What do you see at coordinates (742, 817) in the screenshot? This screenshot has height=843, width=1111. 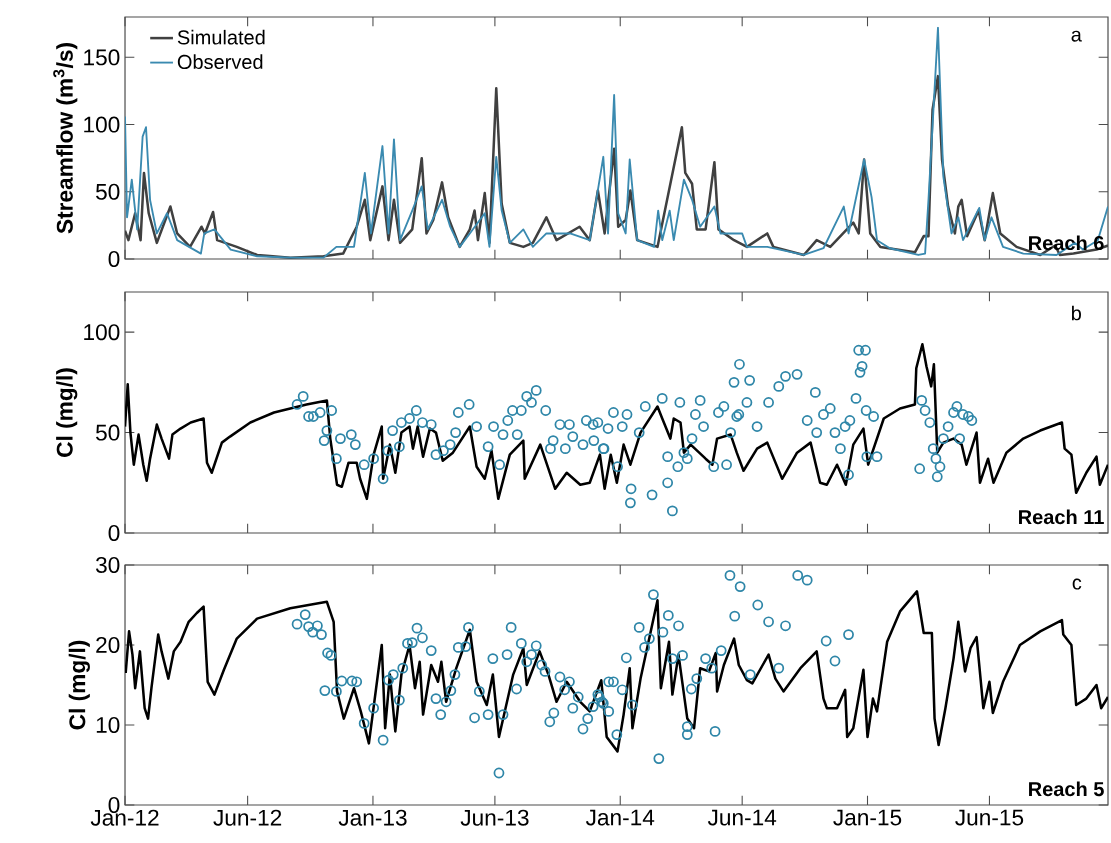 I see `x-tick-label: Jun-14` at bounding box center [742, 817].